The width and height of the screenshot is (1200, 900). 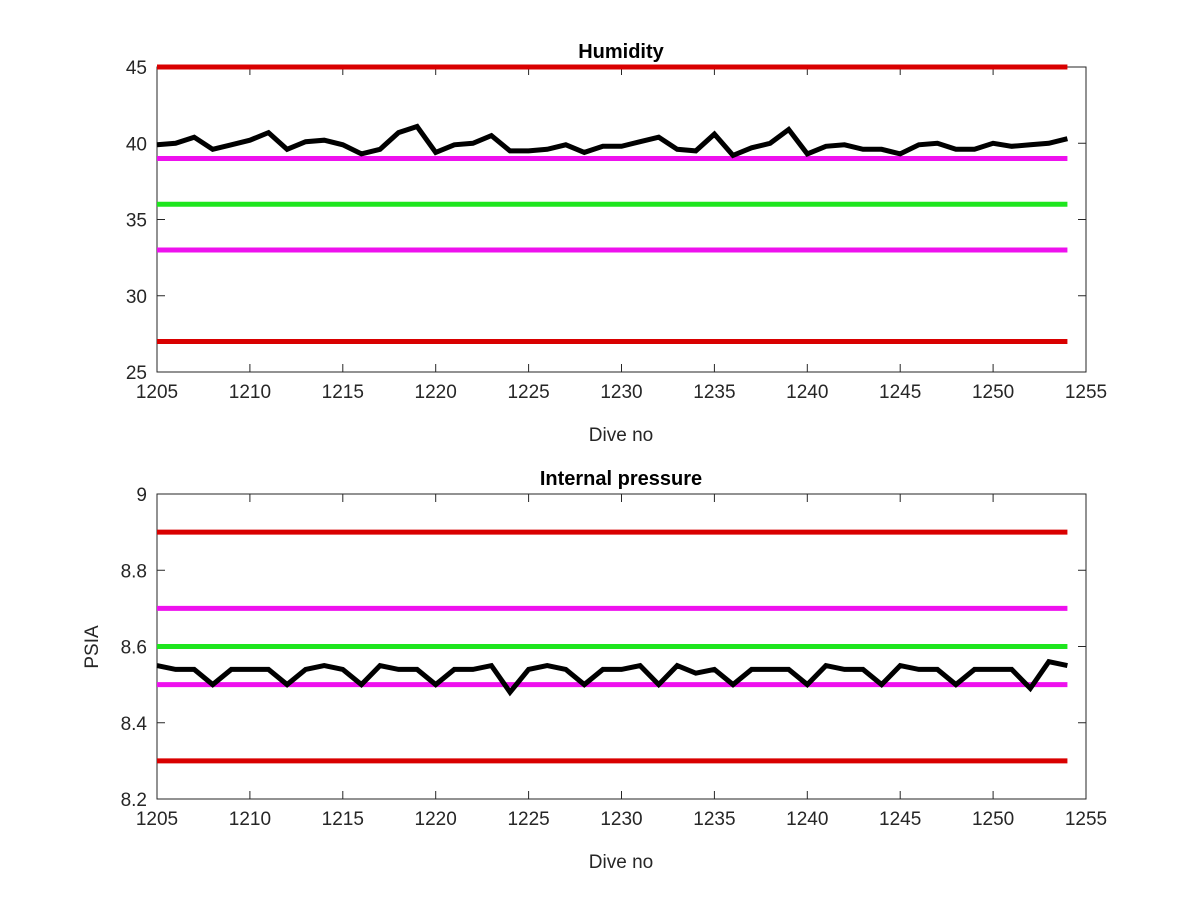 What do you see at coordinates (621, 435) in the screenshot?
I see `humidity-x-axis-label: Dive no` at bounding box center [621, 435].